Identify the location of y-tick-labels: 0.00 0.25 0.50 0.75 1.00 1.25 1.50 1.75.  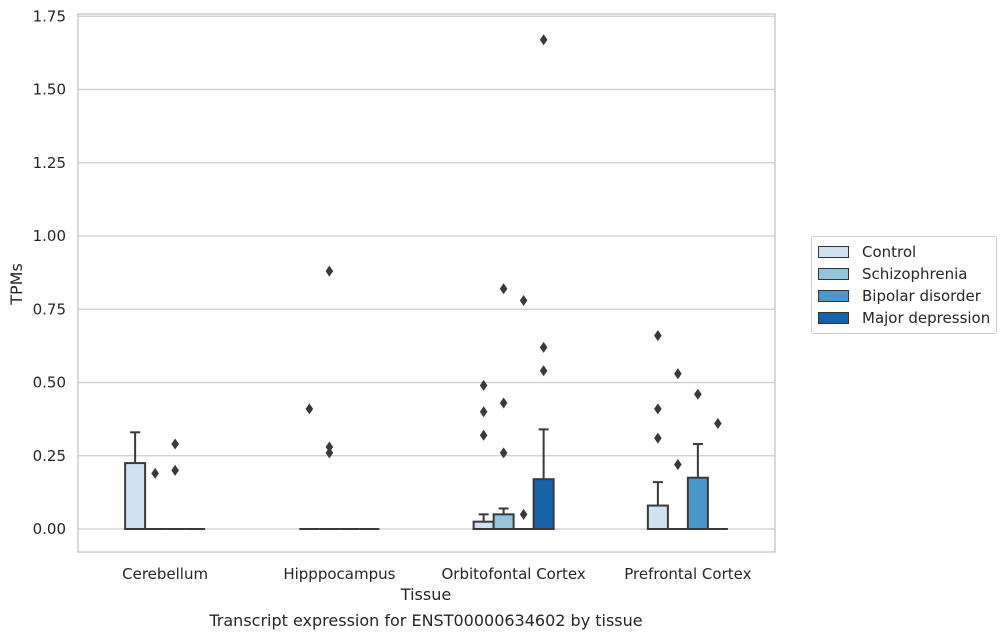
(49, 272).